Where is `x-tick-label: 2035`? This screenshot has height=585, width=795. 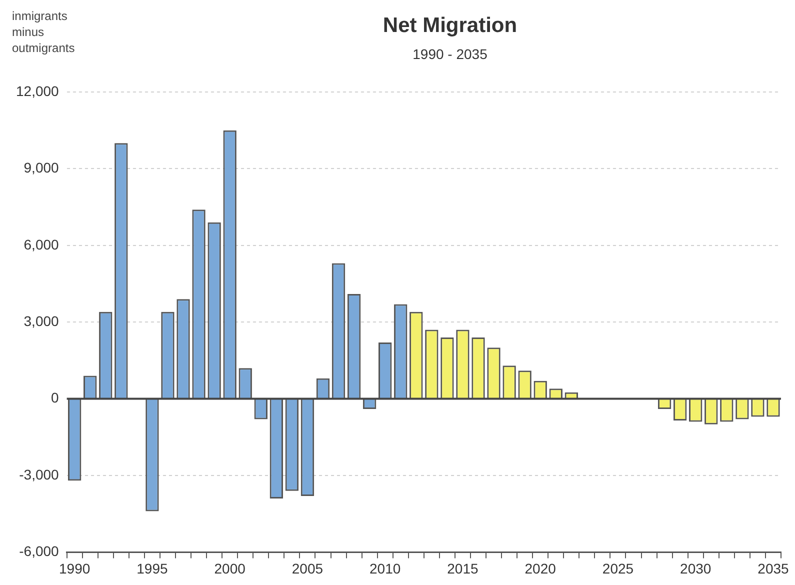 x-tick-label: 2035 is located at coordinates (774, 568).